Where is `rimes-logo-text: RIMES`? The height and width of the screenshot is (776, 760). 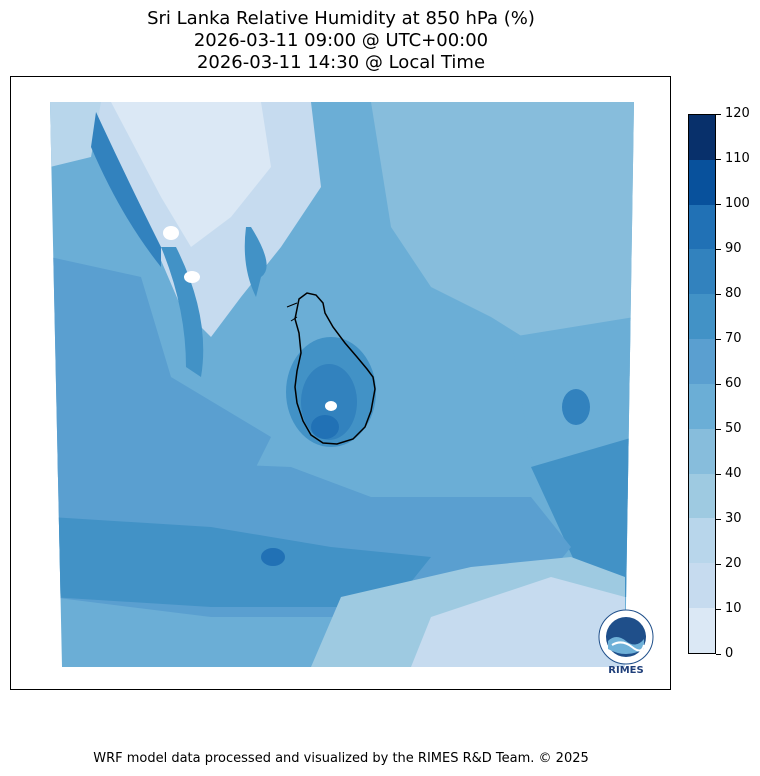
rimes-logo-text: RIMES is located at coordinates (626, 670).